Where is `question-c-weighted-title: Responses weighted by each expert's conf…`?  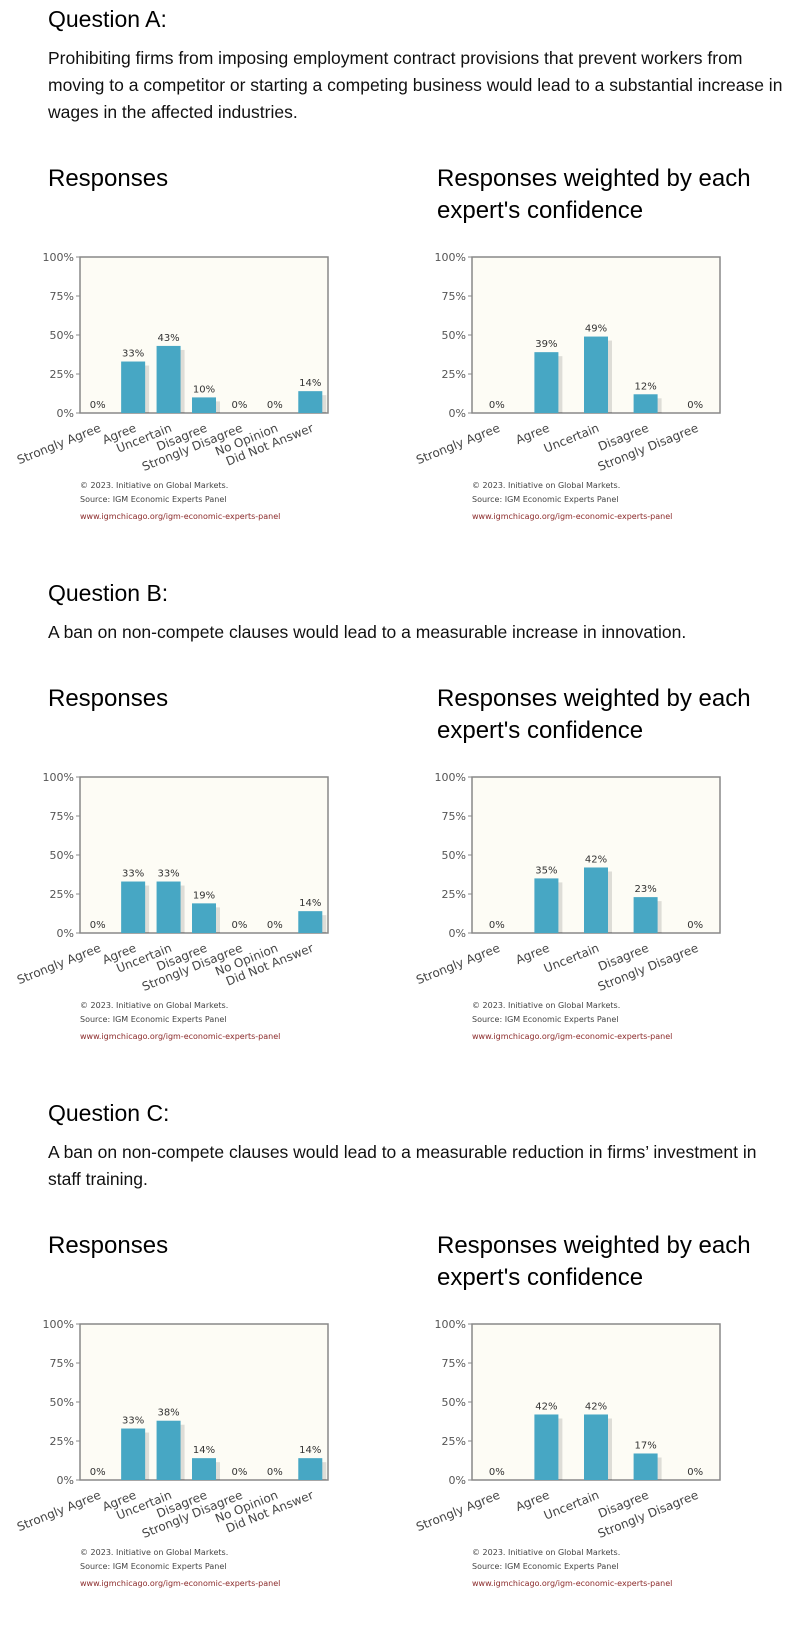 question-c-weighted-title: Responses weighted by each expert's conf… is located at coordinates (594, 1261).